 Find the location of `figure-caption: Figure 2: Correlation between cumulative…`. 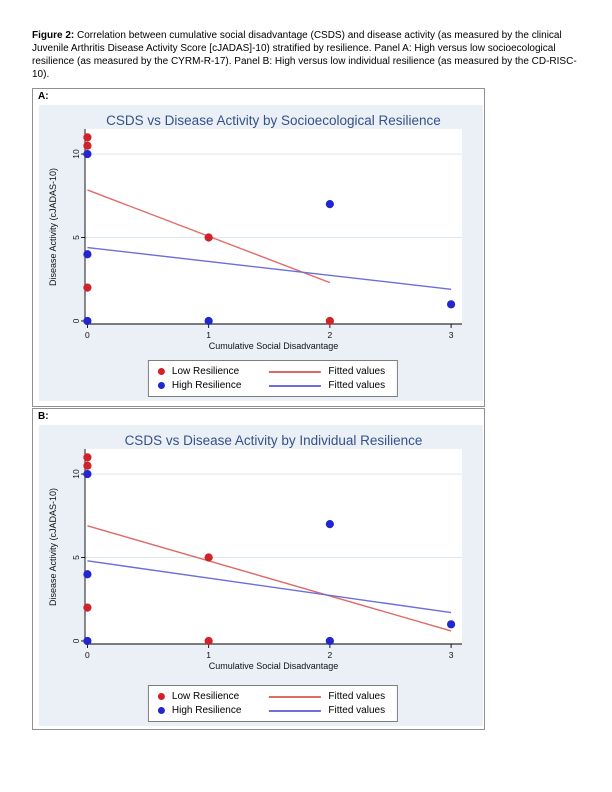

figure-caption: Figure 2: Correlation between cumulative… is located at coordinates (308, 55).